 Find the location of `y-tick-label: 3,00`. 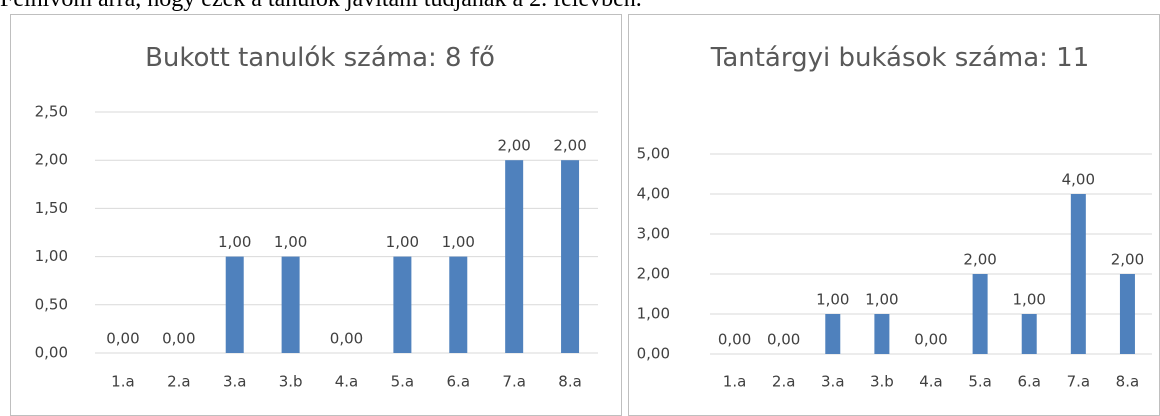

y-tick-label: 3,00 is located at coordinates (653, 234).